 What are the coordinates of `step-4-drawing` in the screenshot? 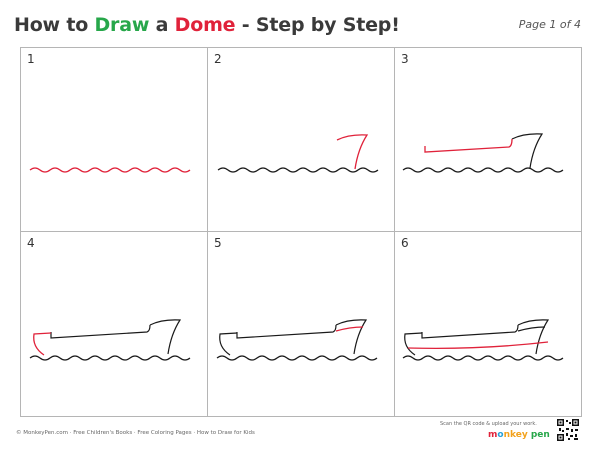 It's located at (110, 340).